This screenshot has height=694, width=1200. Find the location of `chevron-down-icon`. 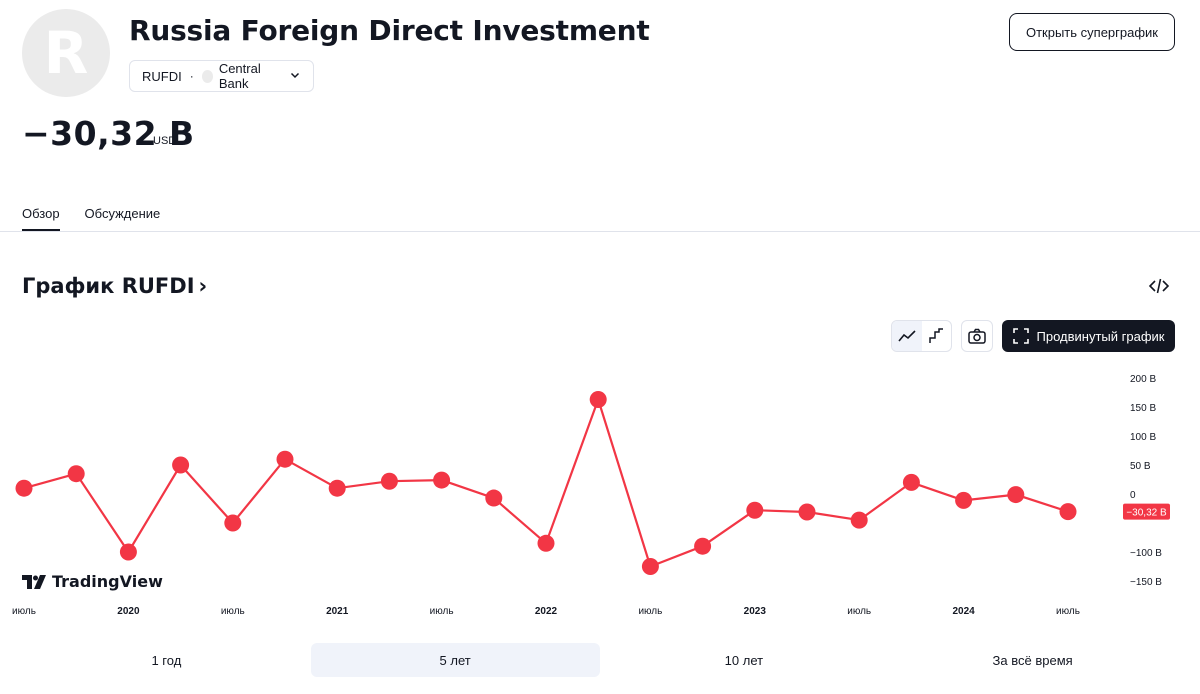

chevron-down-icon is located at coordinates (295, 76).